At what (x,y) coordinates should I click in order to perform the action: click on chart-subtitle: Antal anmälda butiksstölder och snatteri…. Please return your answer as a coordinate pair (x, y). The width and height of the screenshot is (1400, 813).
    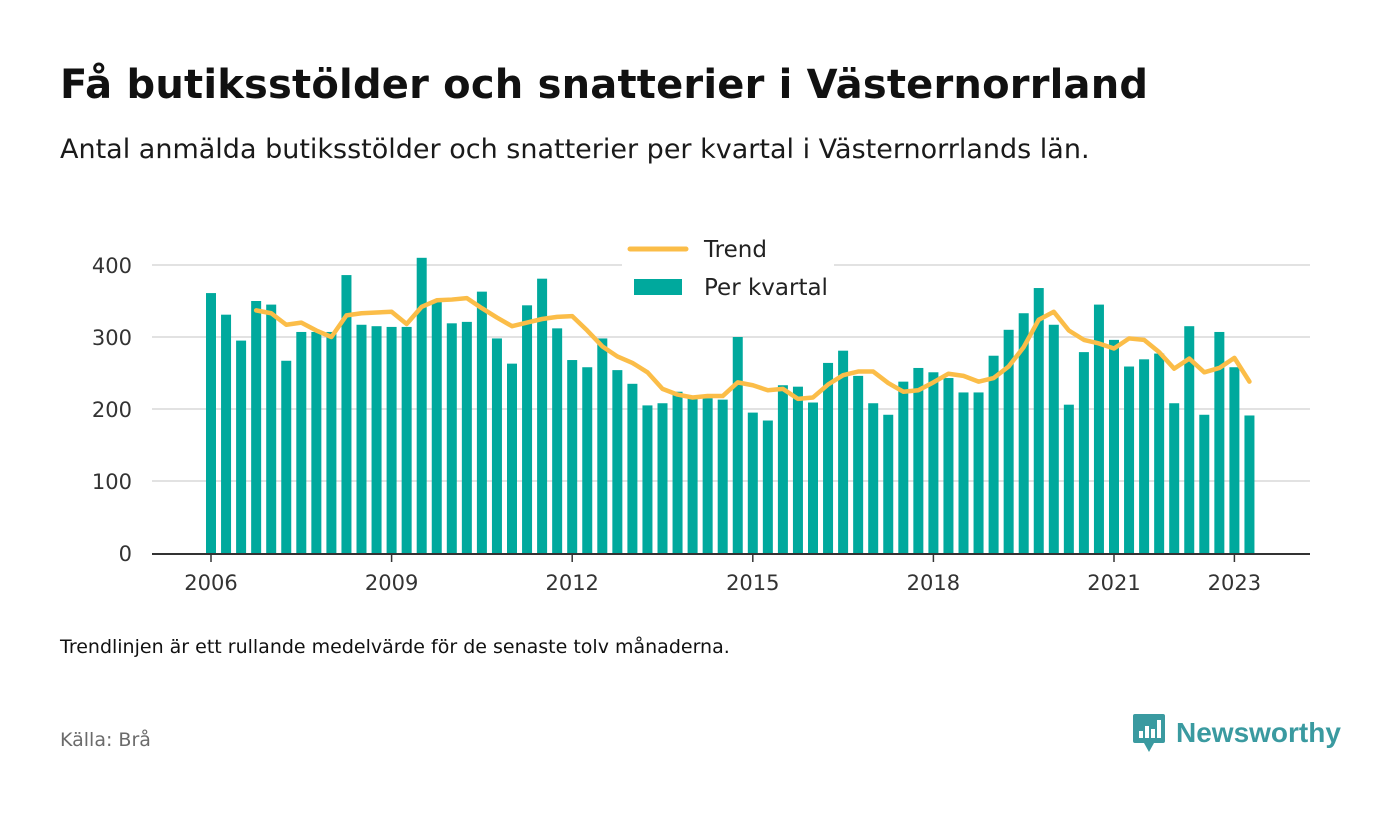
    Looking at the image, I should click on (575, 149).